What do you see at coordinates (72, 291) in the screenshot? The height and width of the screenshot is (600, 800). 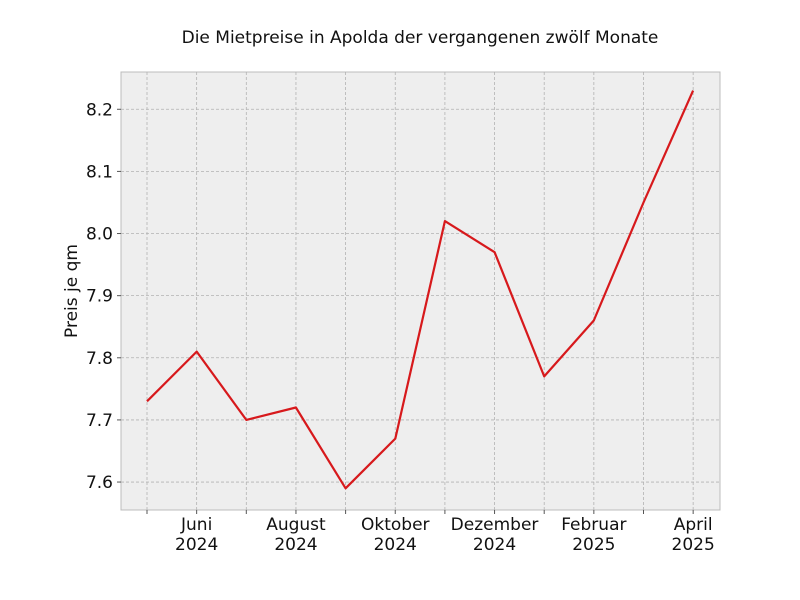 I see `y-axis-label: Preis je qm` at bounding box center [72, 291].